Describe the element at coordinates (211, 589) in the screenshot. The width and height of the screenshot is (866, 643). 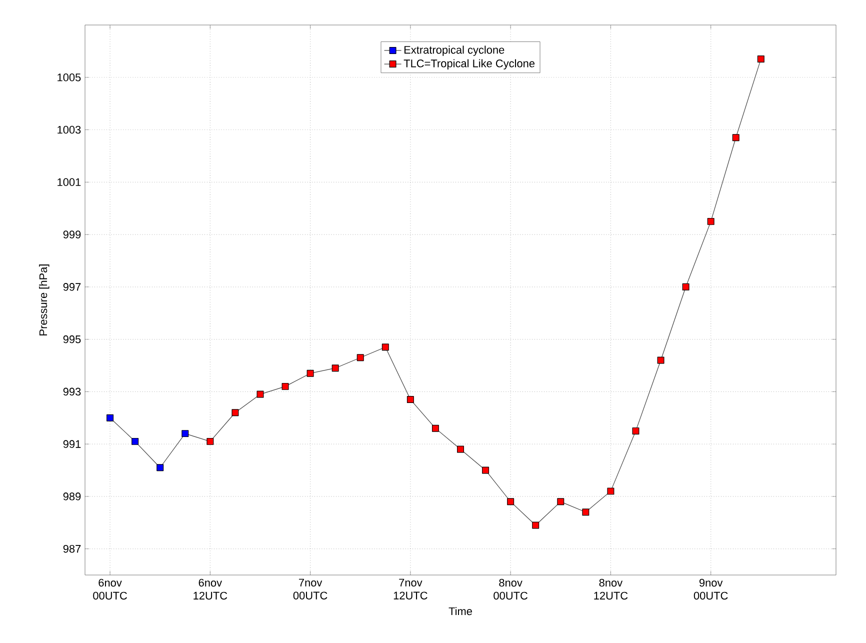
I see `x-tick-label: 6nov 12UTC` at that location.